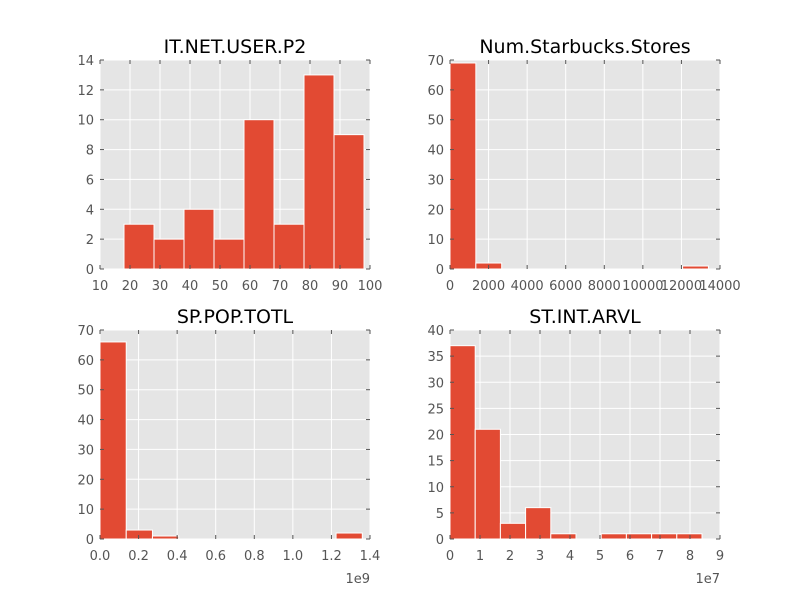 The image size is (800, 600). Describe the element at coordinates (570, 556) in the screenshot. I see `x-tick-label: 4` at that location.